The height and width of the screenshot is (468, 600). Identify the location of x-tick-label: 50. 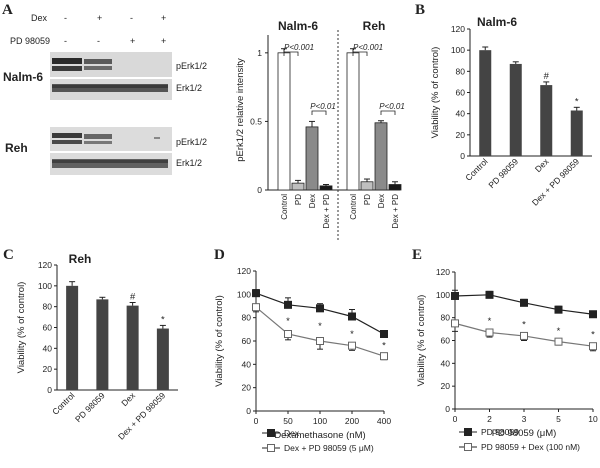
(288, 421).